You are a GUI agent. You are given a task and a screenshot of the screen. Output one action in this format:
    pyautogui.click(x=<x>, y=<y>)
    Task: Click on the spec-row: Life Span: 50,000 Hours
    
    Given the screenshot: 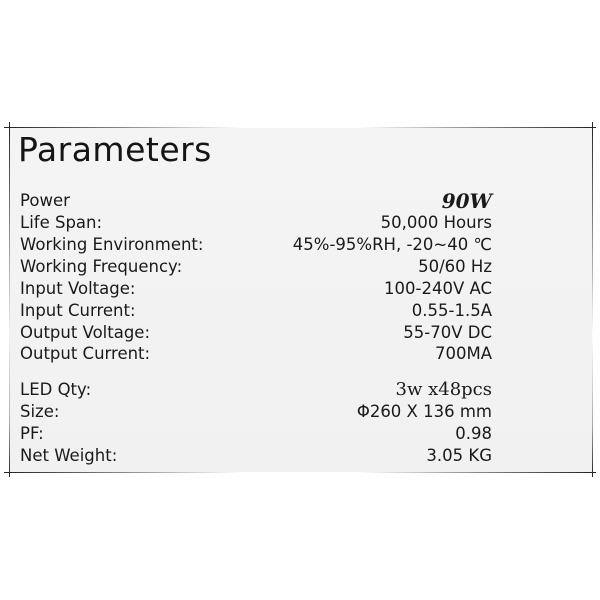 What is the action you would take?
    pyautogui.click(x=256, y=223)
    